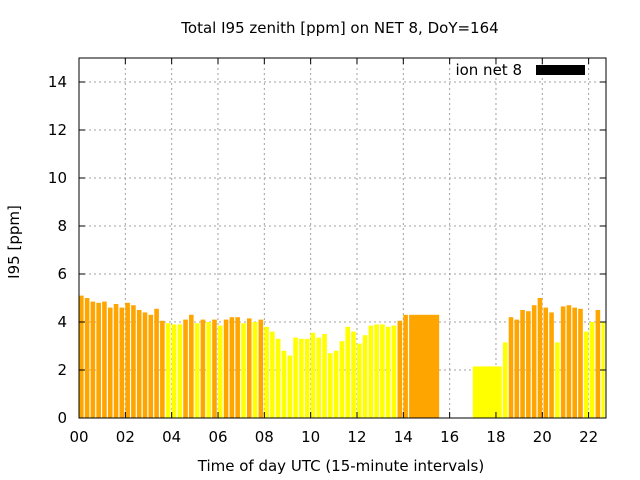 Image resolution: width=640 pixels, height=480 pixels. What do you see at coordinates (57, 178) in the screenshot?
I see `y-tick-label: 10` at bounding box center [57, 178].